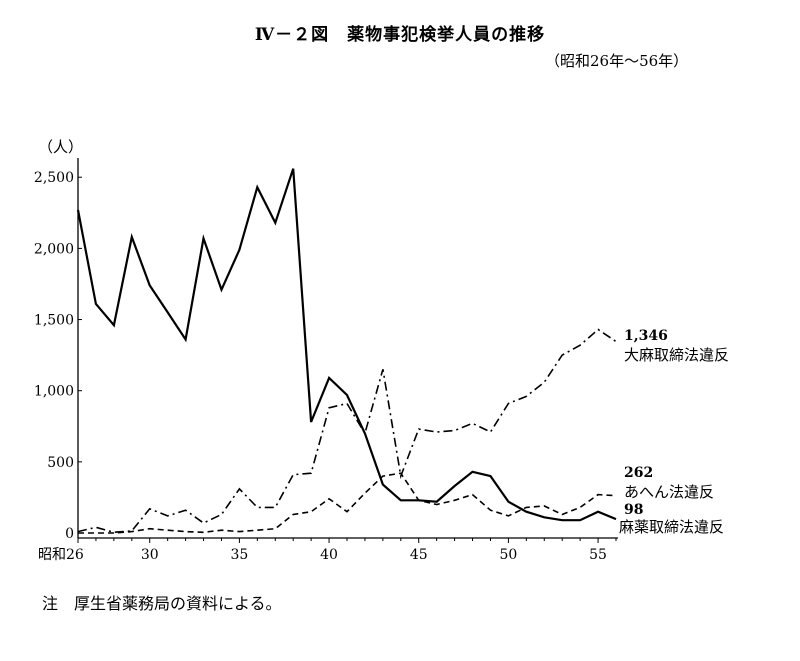  I want to click on x-tick-label: 35, so click(239, 555).